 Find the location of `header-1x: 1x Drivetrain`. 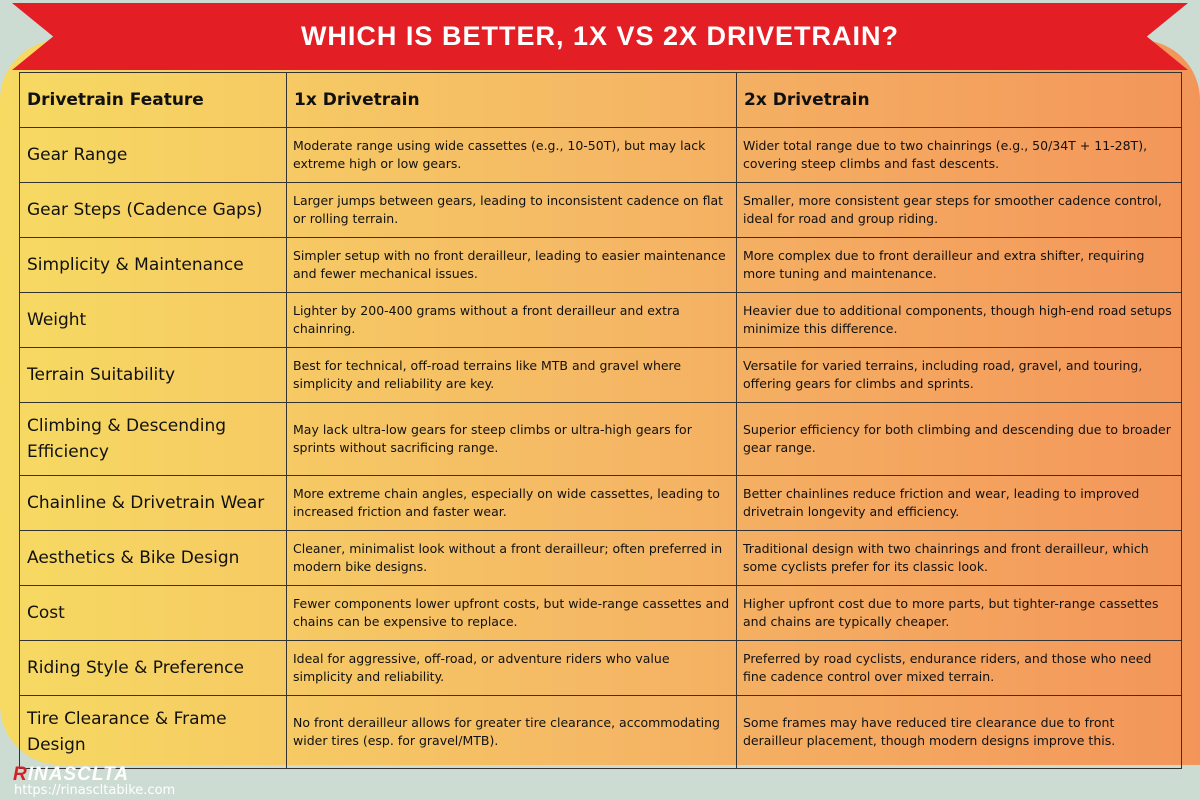

header-1x: 1x Drivetrain is located at coordinates (511, 100).